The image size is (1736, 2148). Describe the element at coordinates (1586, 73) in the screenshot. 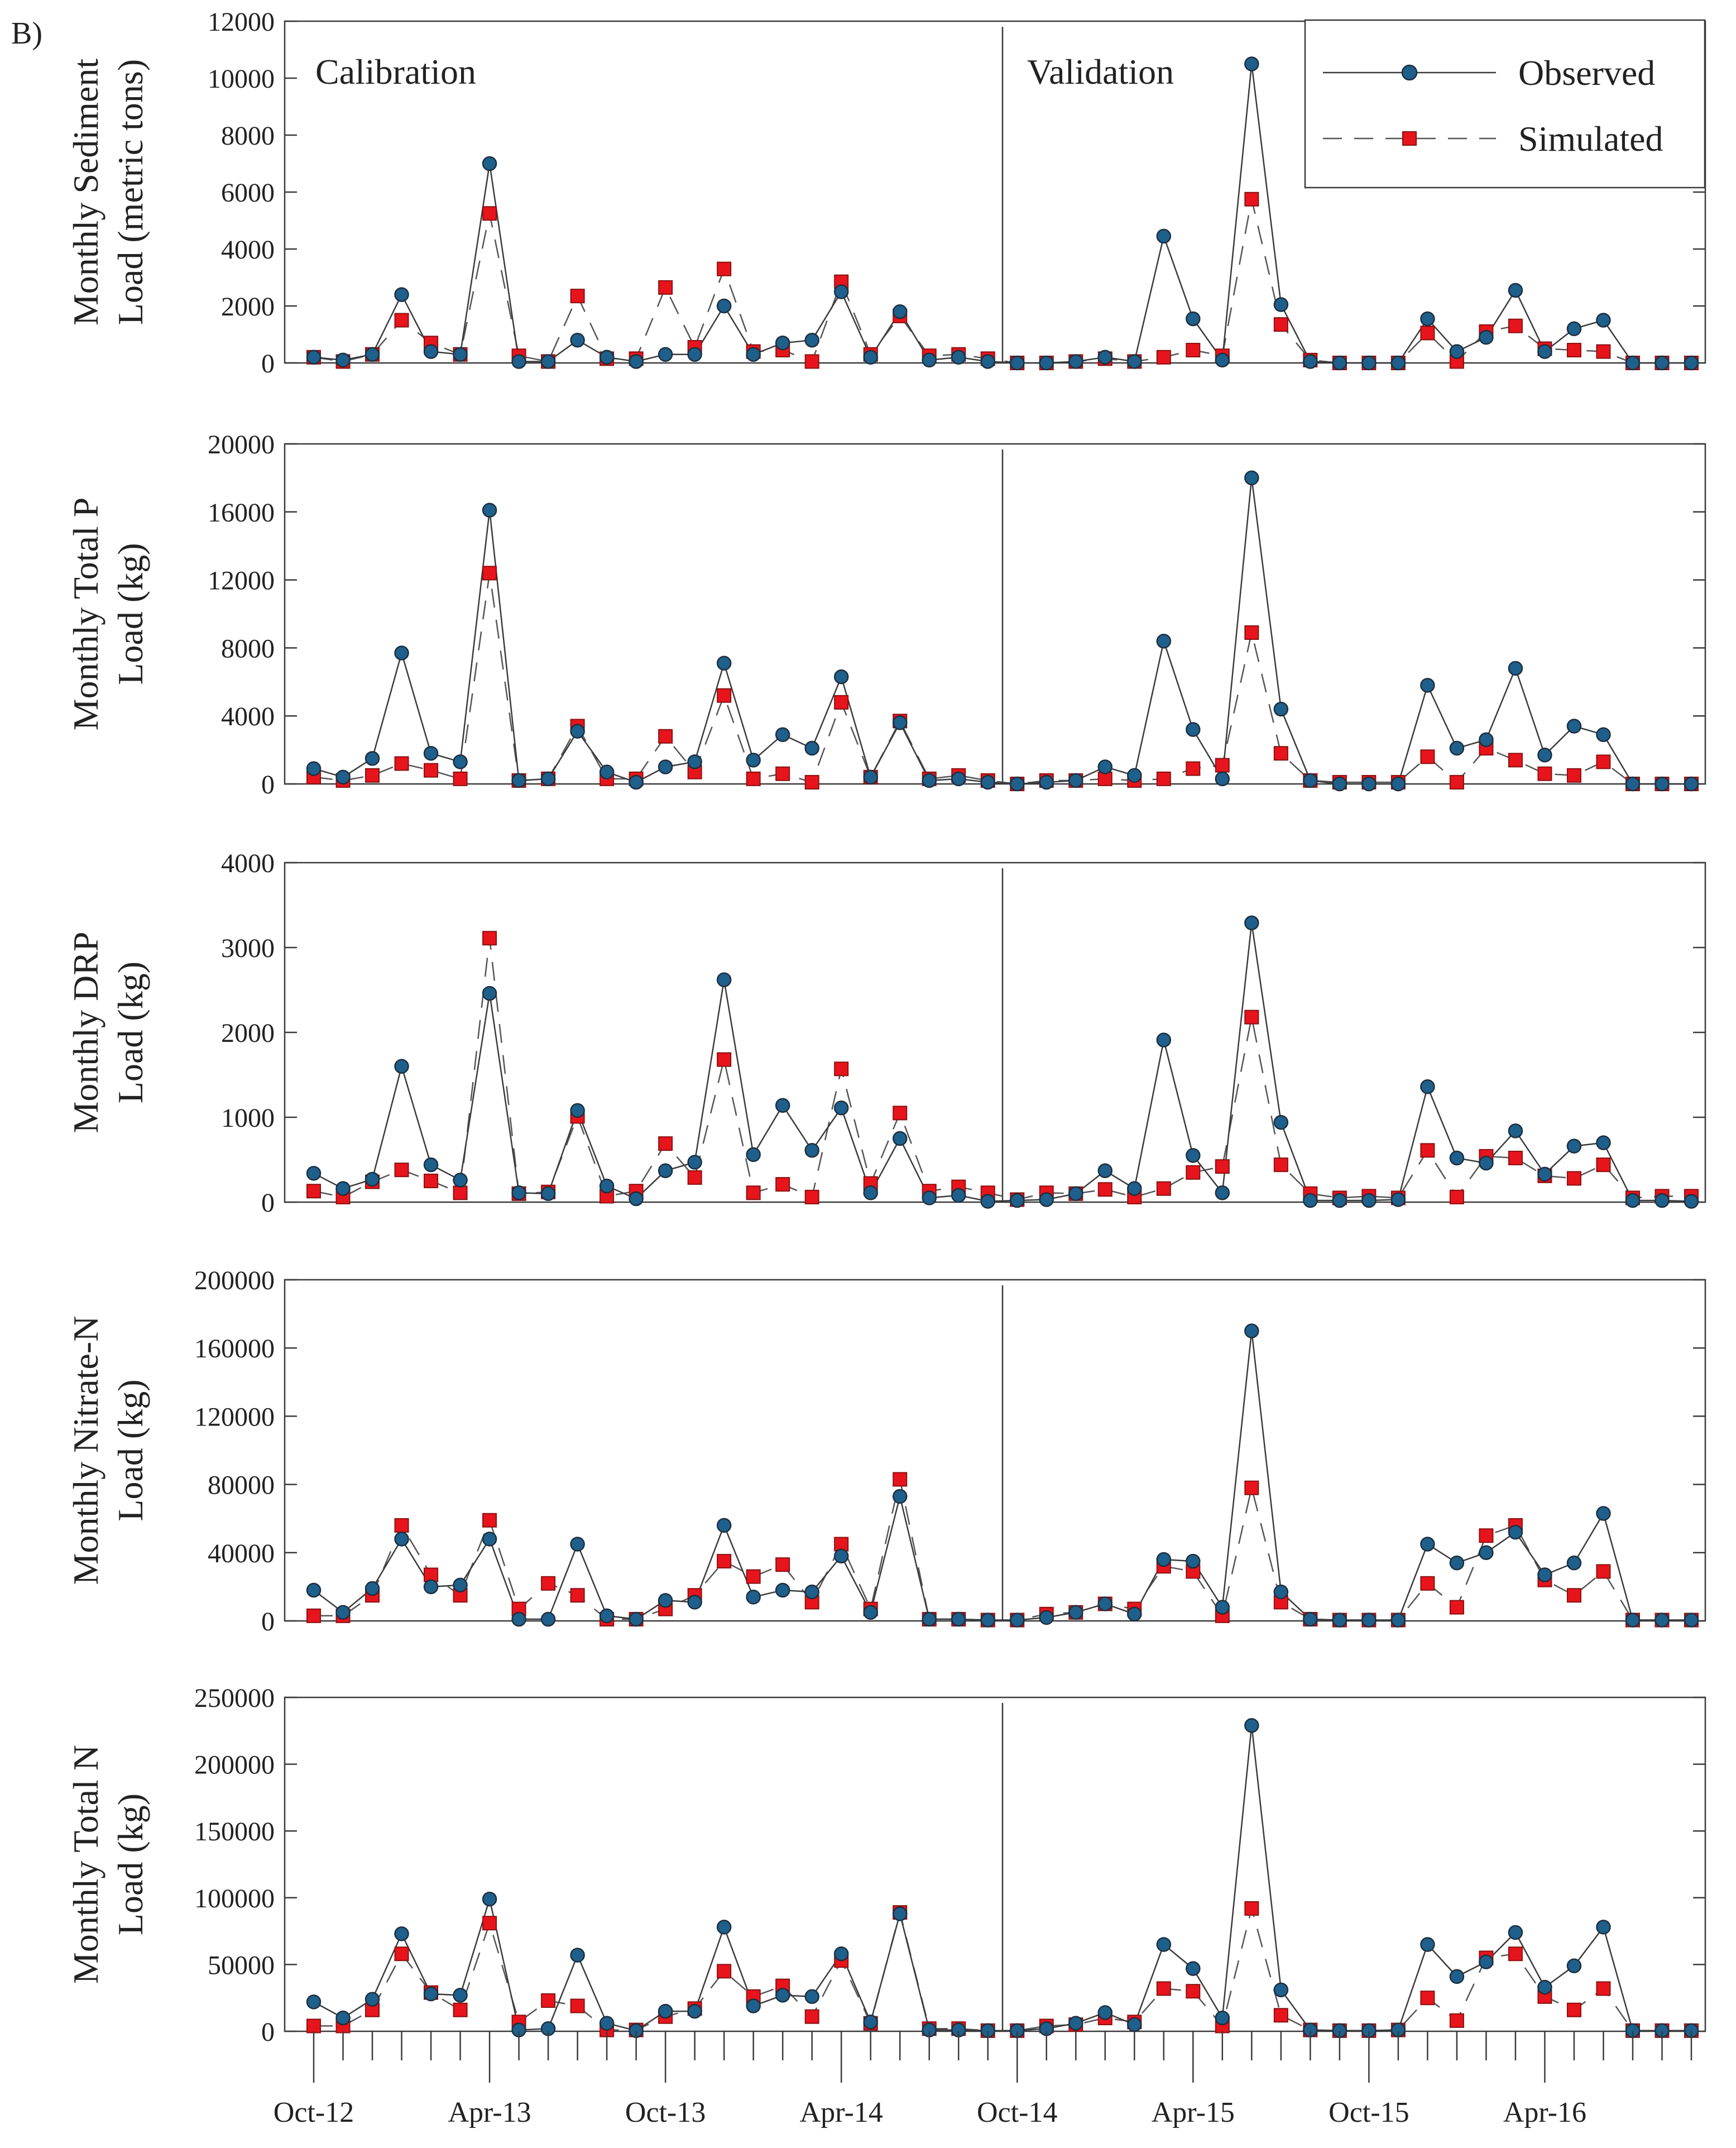

I see `legend-observed-label: Observed` at that location.